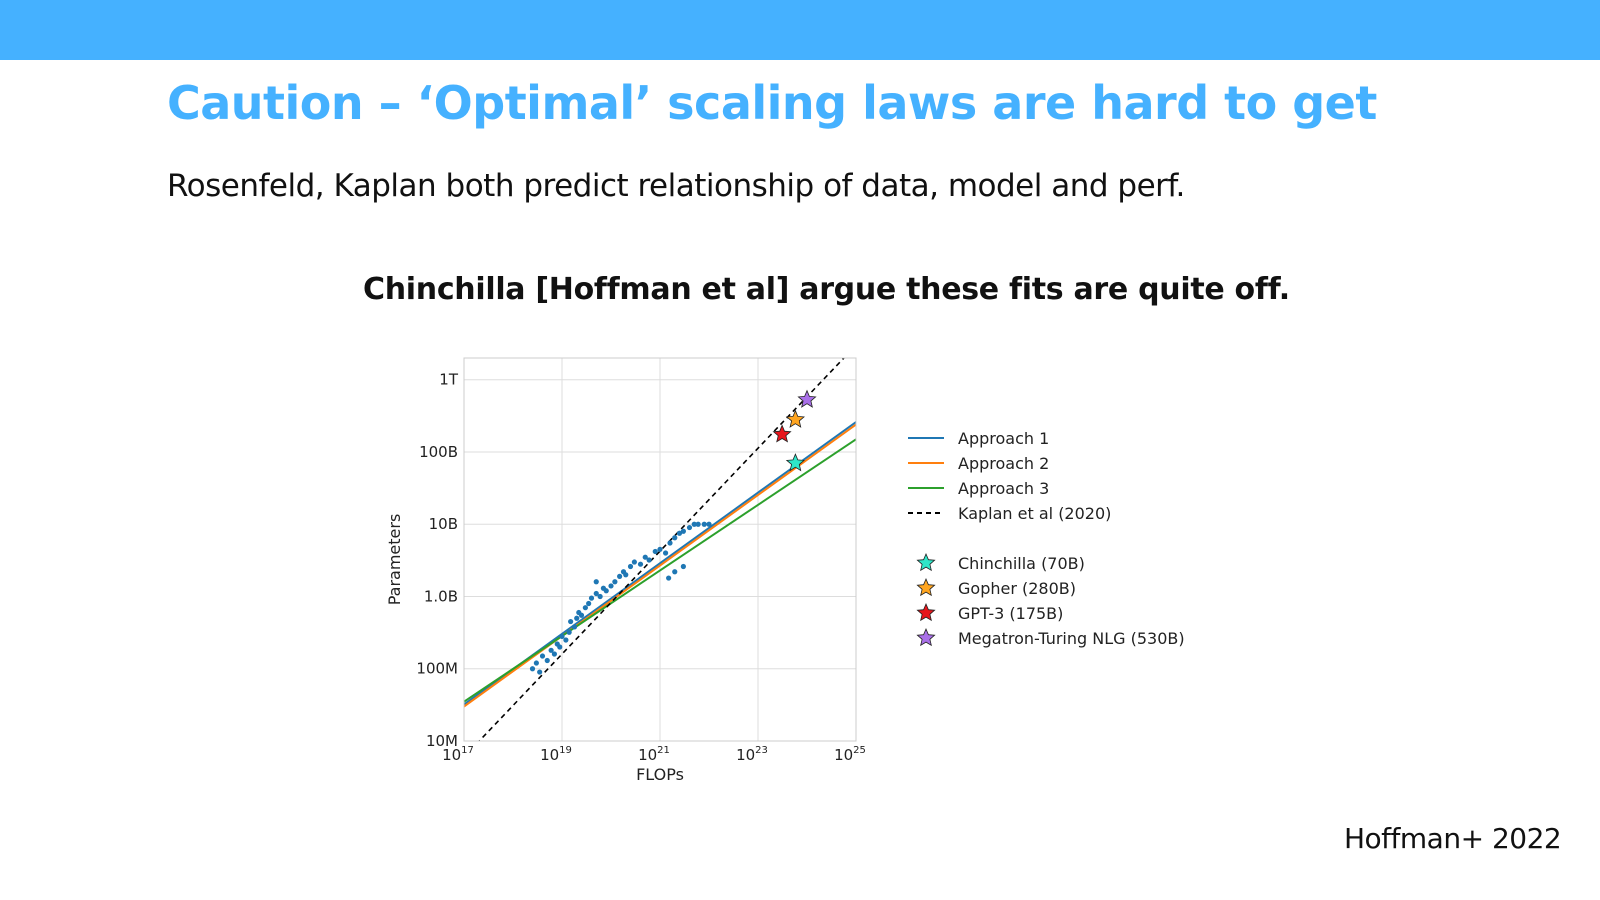 The width and height of the screenshot is (1600, 900). I want to click on legend-label: Approach 1, so click(1003, 438).